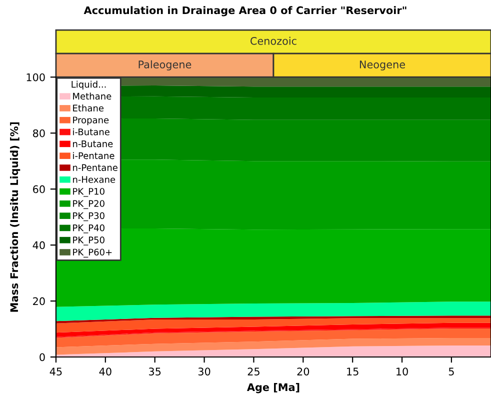 This screenshot has height=408, width=491. Describe the element at coordinates (42, 357) in the screenshot. I see `y-tick-label: 0` at that location.